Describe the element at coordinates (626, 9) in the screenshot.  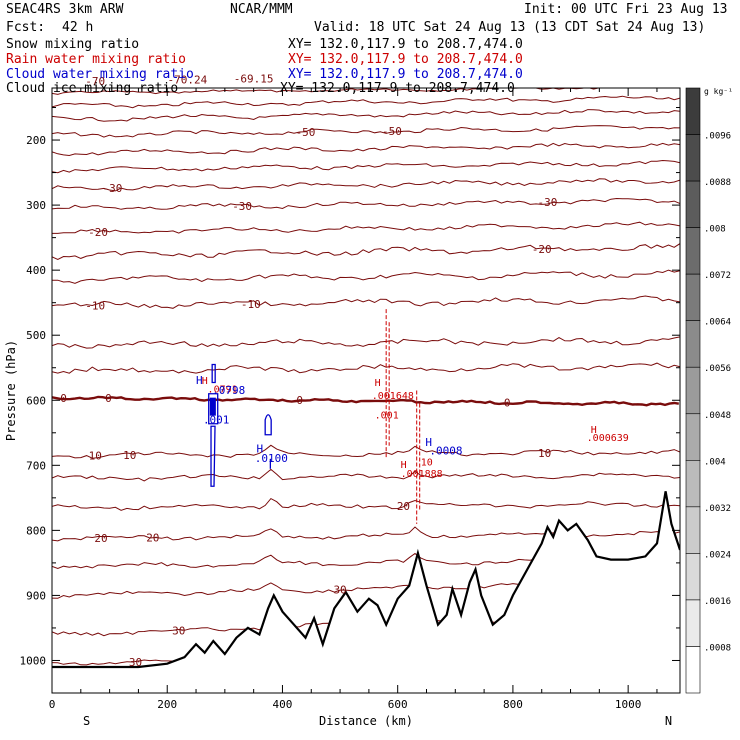
I see `init-label: Init: 00 UTC Fri 23 Aug 13` at that location.